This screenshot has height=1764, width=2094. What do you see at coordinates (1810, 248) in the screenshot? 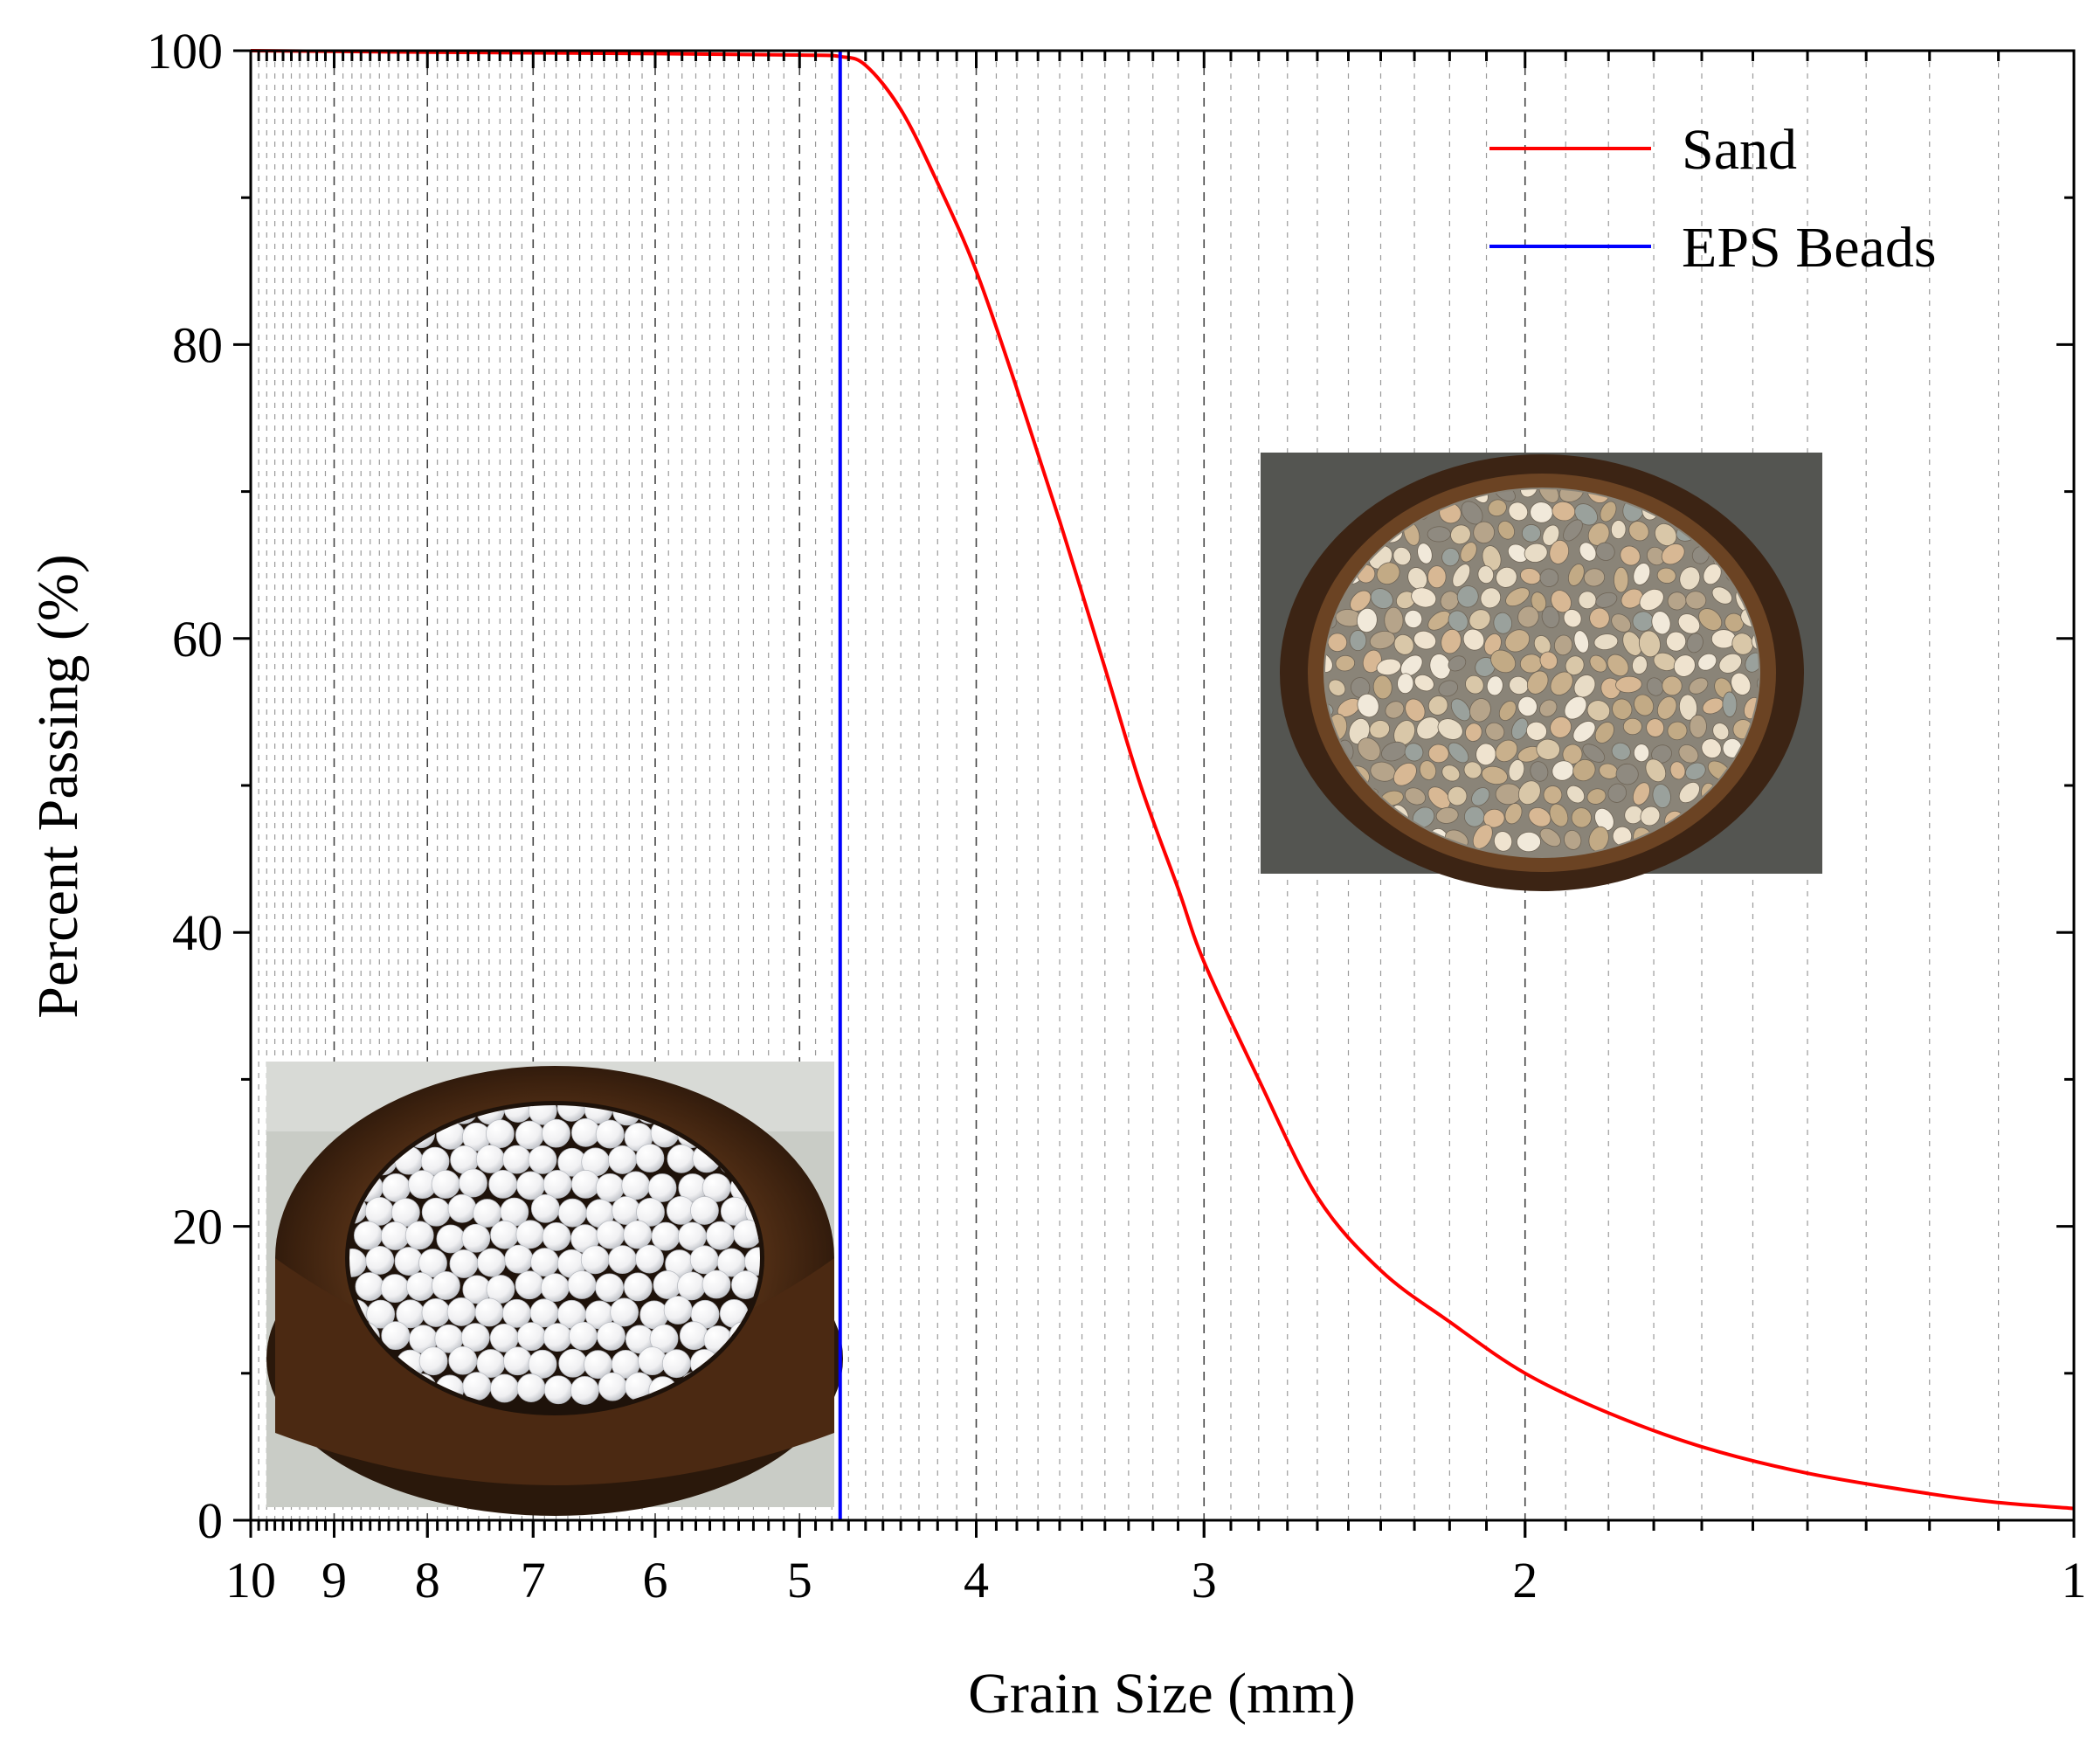
I see `legend-label-eps-beads: EPS Beads` at bounding box center [1810, 248].